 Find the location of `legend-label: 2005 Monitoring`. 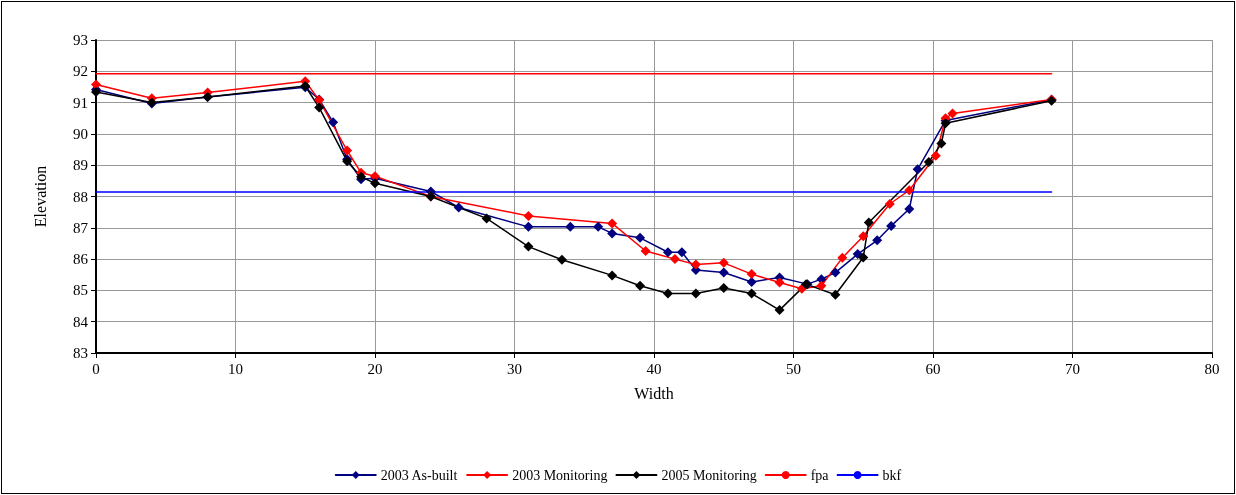

legend-label: 2005 Monitoring is located at coordinates (709, 475).